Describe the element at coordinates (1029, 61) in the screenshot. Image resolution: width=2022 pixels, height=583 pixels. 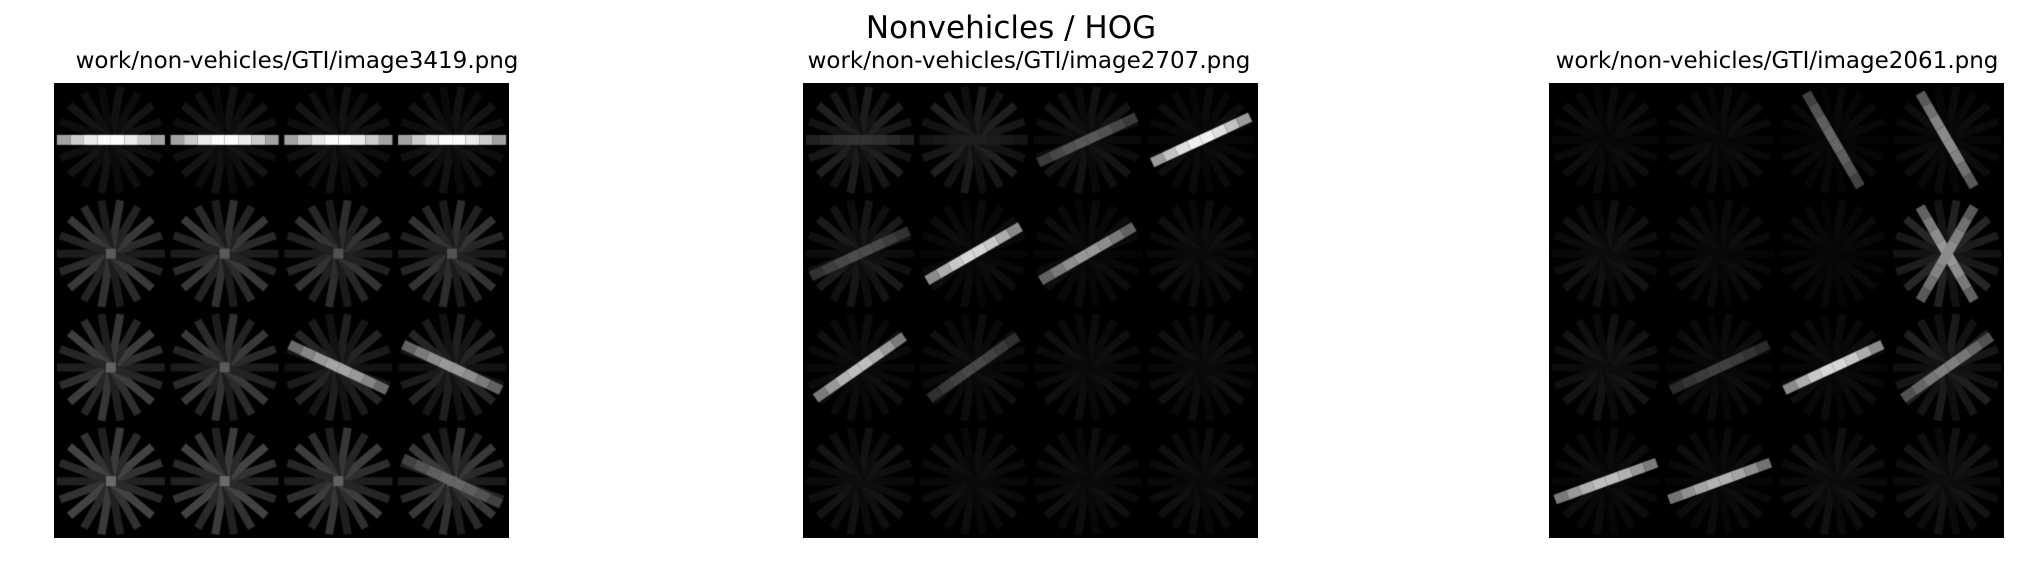
I see `panel-title: work/non-vehicles/GTI/image2707.png` at that location.